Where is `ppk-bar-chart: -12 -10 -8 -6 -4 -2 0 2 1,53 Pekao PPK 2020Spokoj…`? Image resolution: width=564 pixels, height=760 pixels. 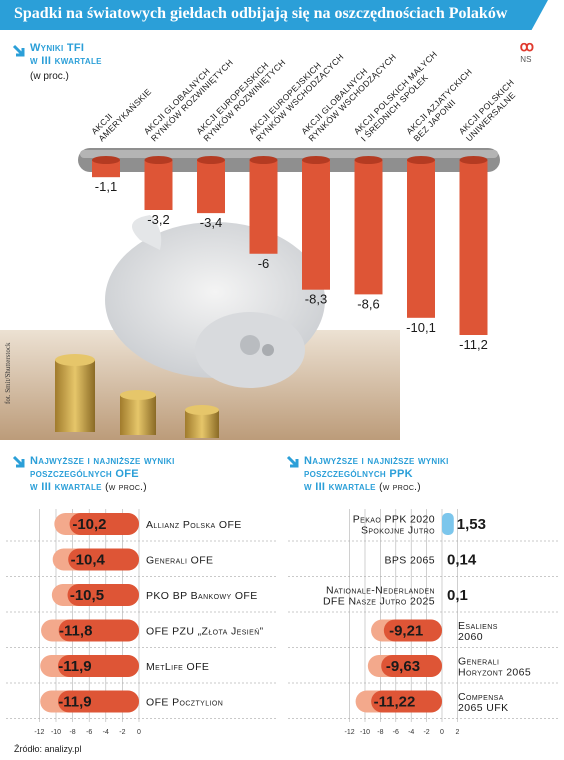
ppk-bar-chart: -12 -10 -8 -6 -4 -2 0 2 1,53 Pekao PPK 2020Spokoj… is located at coordinates (423, 622).